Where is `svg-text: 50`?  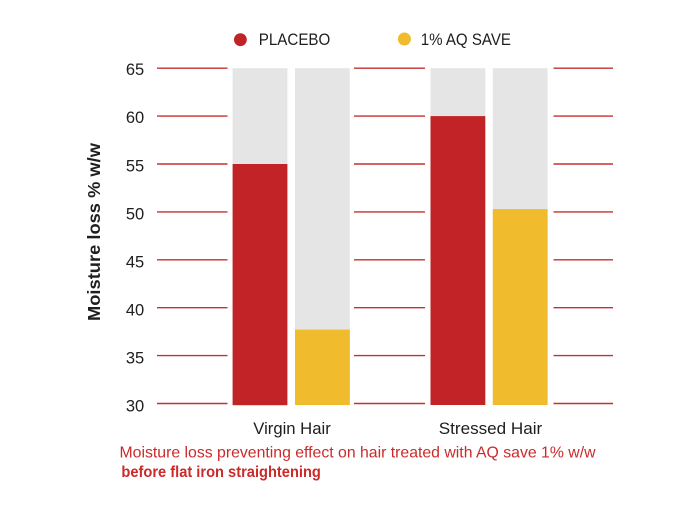
svg-text: 50 is located at coordinates (135, 214).